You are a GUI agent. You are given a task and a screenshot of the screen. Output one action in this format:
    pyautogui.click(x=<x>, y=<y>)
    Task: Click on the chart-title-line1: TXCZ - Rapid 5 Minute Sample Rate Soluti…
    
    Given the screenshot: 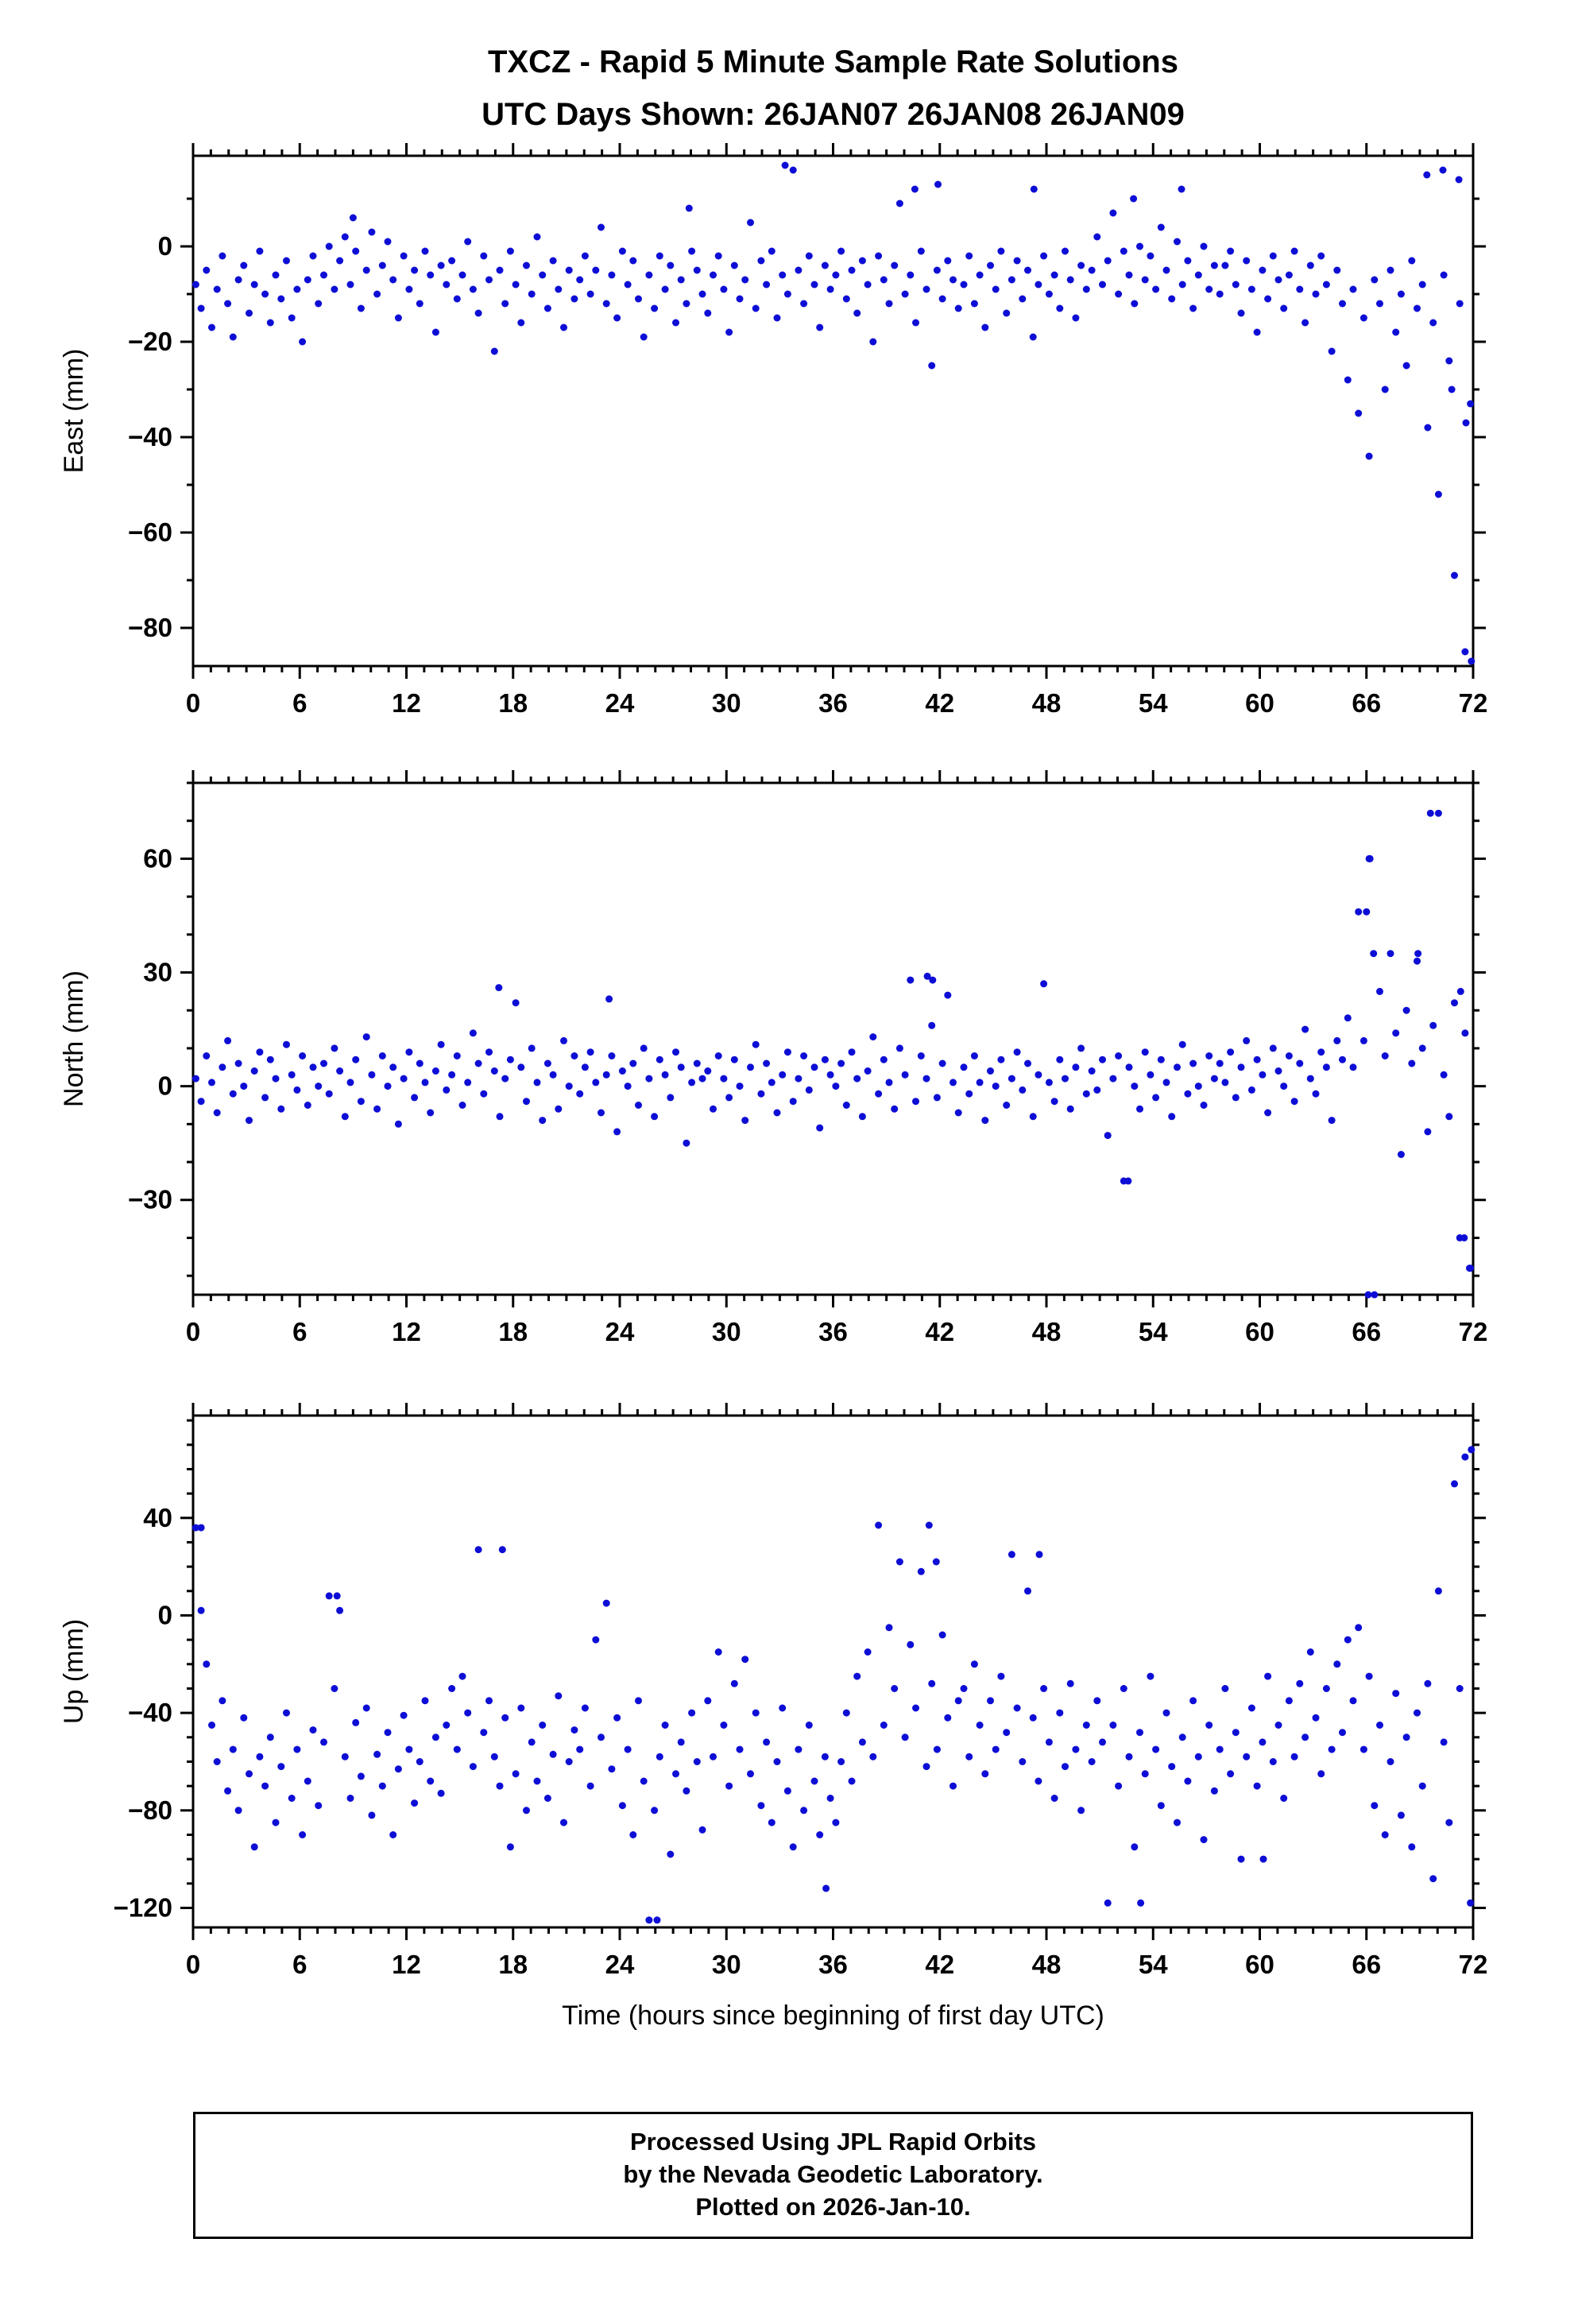 What is the action you would take?
    pyautogui.click(x=833, y=62)
    